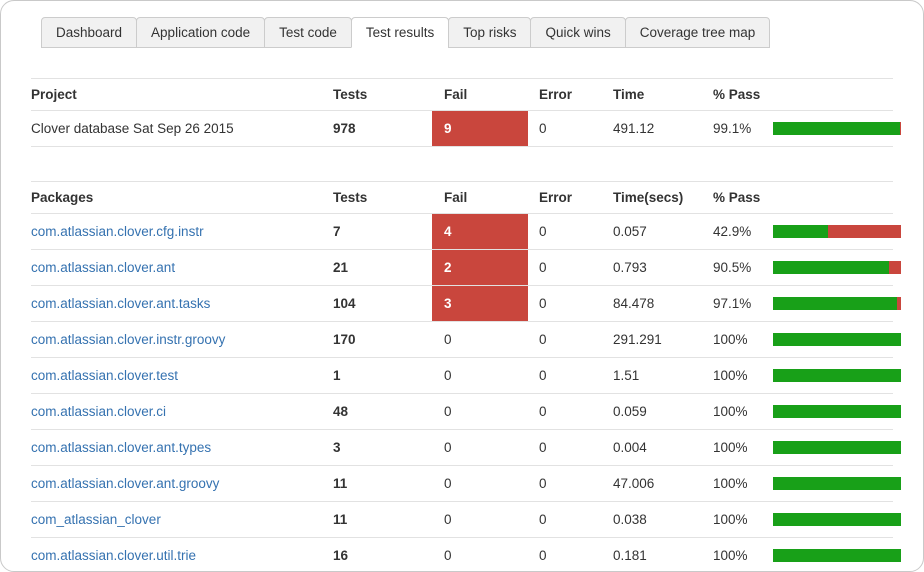 The width and height of the screenshot is (924, 572). I want to click on column-header-fail: Fail, so click(456, 94).